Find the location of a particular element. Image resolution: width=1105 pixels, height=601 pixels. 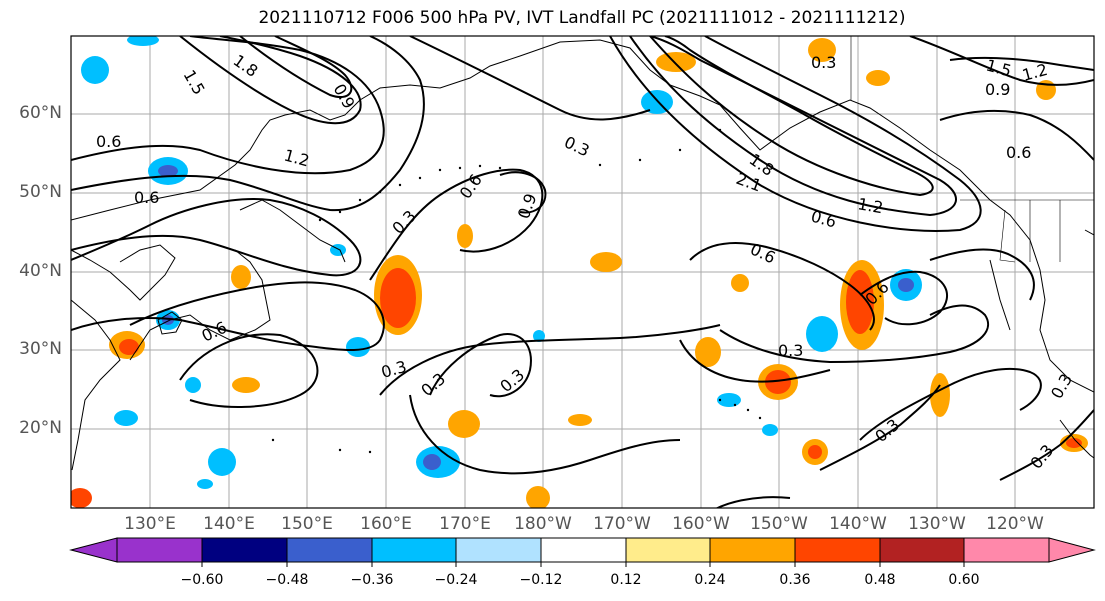

colorbar-tick-label: −0.48 is located at coordinates (287, 580).